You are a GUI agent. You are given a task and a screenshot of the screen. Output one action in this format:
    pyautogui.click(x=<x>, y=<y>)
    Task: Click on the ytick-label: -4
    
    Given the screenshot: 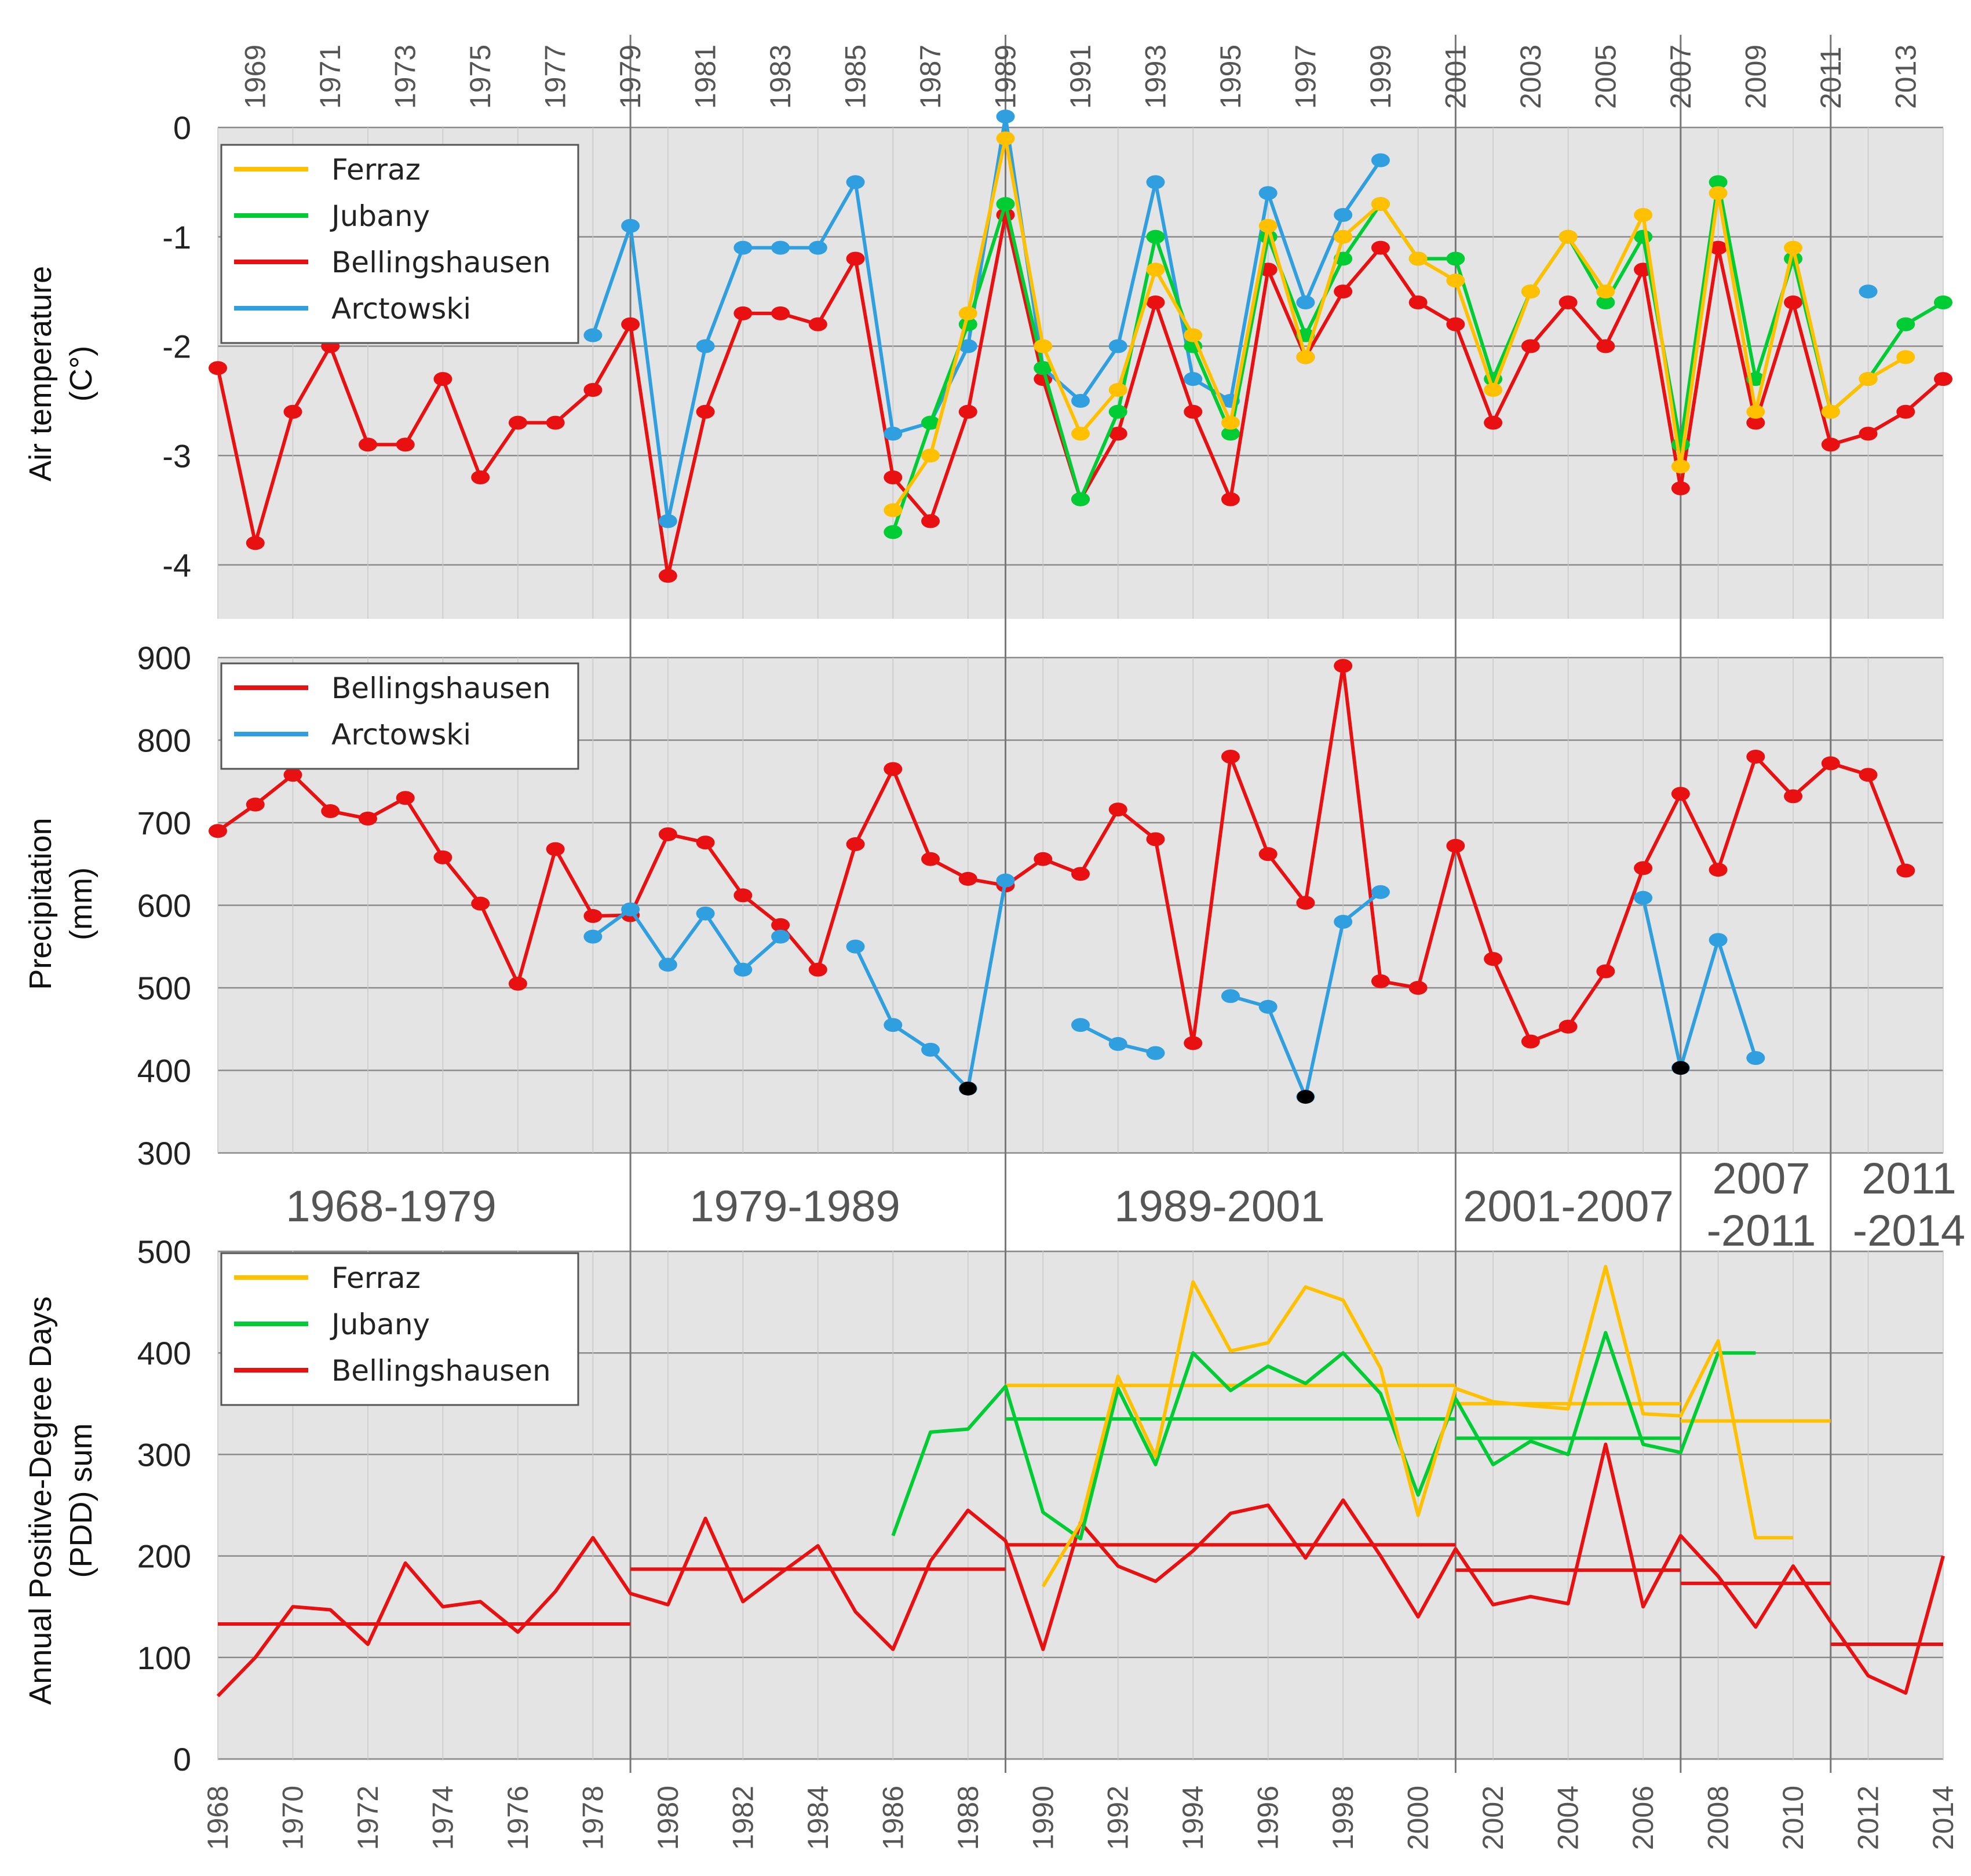 What is the action you would take?
    pyautogui.click(x=177, y=565)
    